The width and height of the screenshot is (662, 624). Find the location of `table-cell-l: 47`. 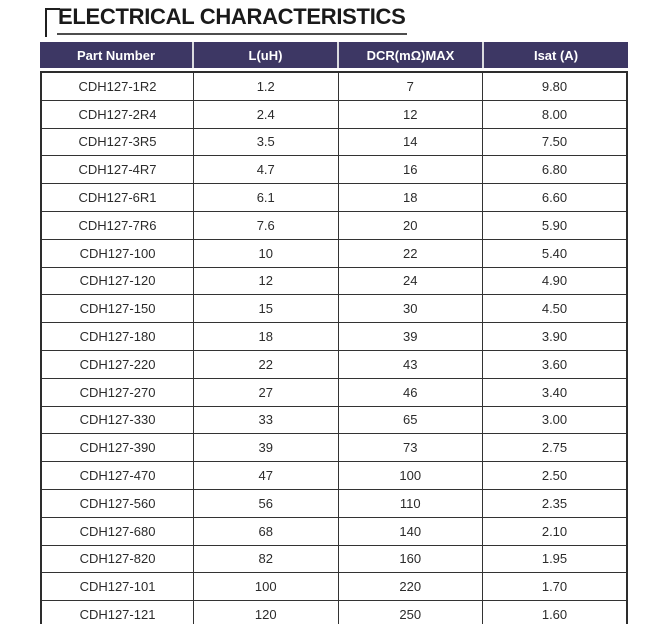

table-cell-l: 47 is located at coordinates (265, 475).